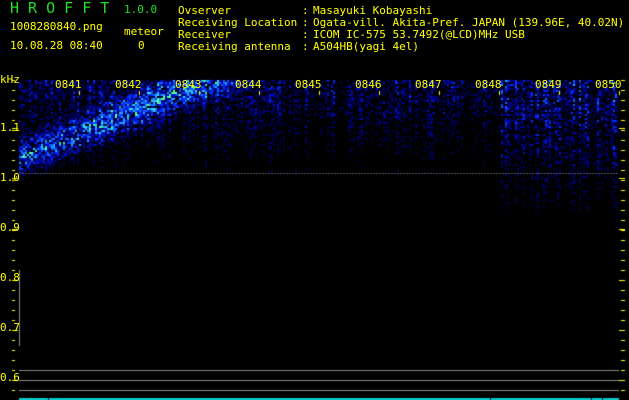 This screenshot has height=400, width=629. What do you see at coordinates (238, 22) in the screenshot?
I see `info-label-location: Receiving Location` at bounding box center [238, 22].